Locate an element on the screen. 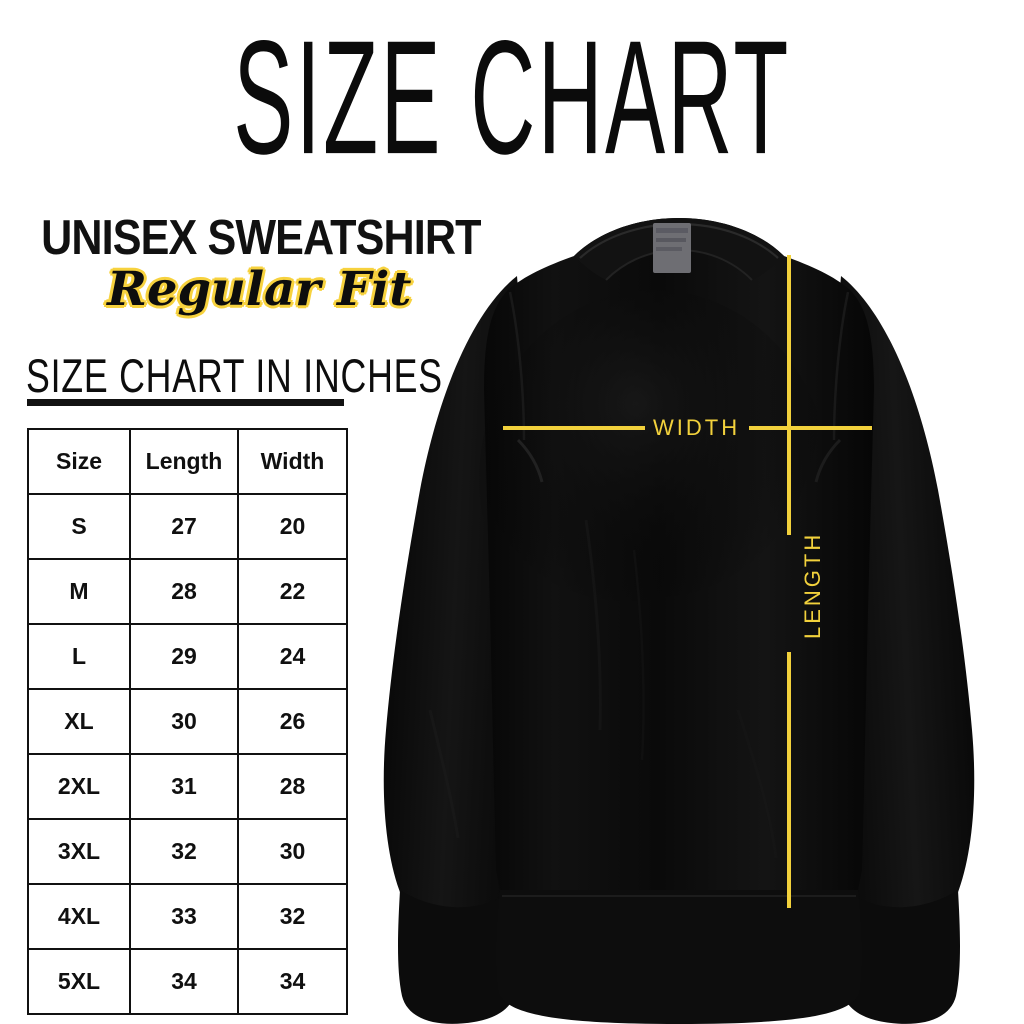 The height and width of the screenshot is (1024, 1024). waistband is located at coordinates (679, 957).